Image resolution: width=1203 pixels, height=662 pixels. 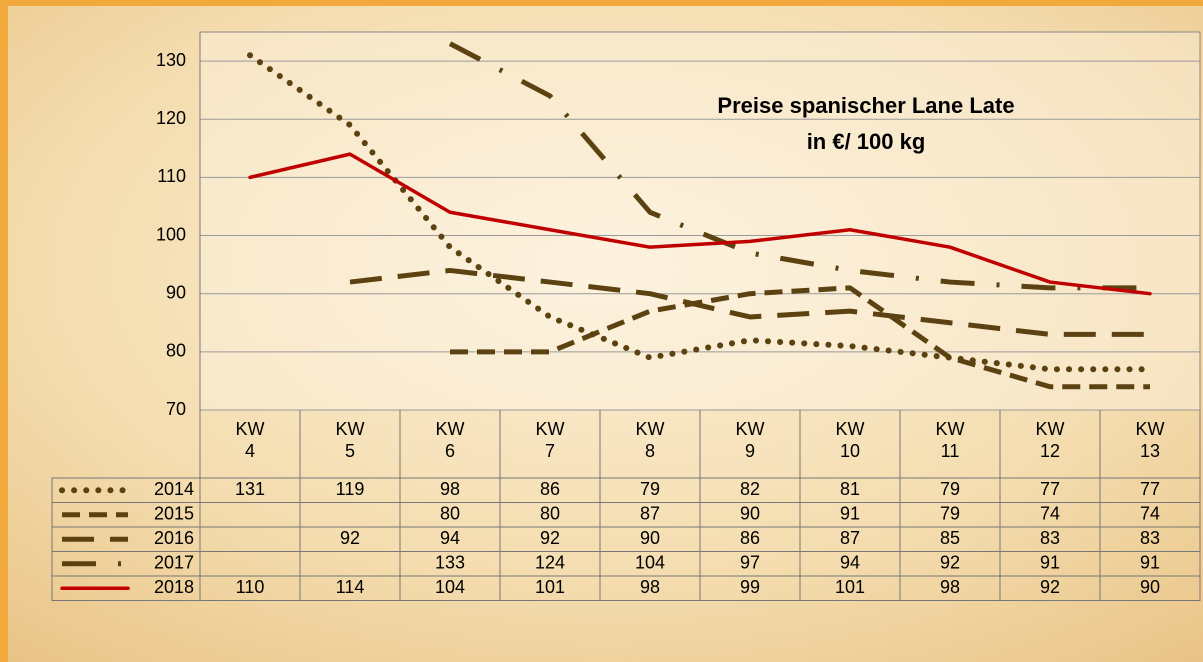 I want to click on x-tick-label-line: 7, so click(x=550, y=451).